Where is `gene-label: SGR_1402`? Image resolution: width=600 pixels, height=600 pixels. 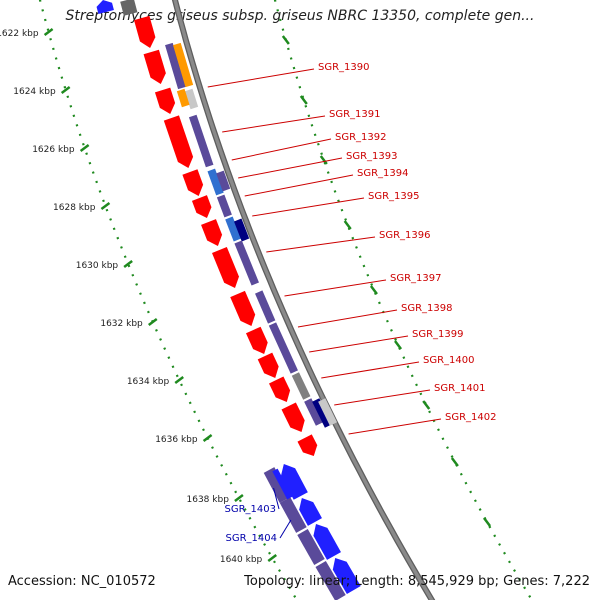
gene-label: SGR_1402 is located at coordinates (471, 417).